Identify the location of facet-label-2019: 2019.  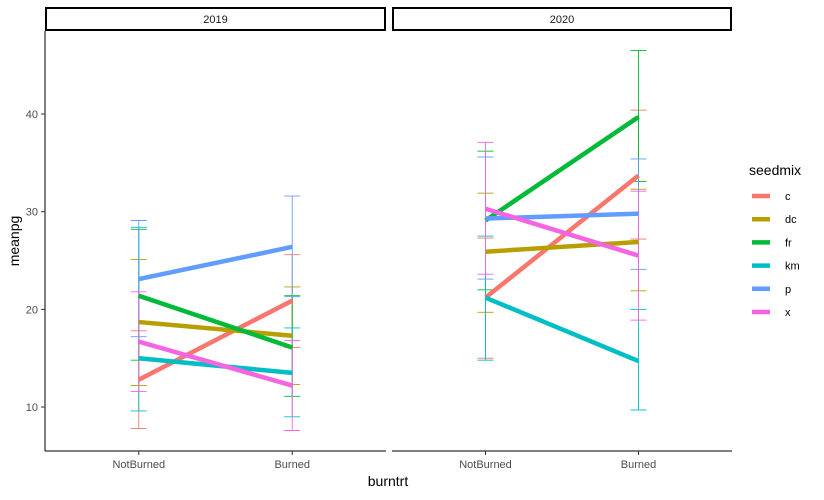
(215, 20).